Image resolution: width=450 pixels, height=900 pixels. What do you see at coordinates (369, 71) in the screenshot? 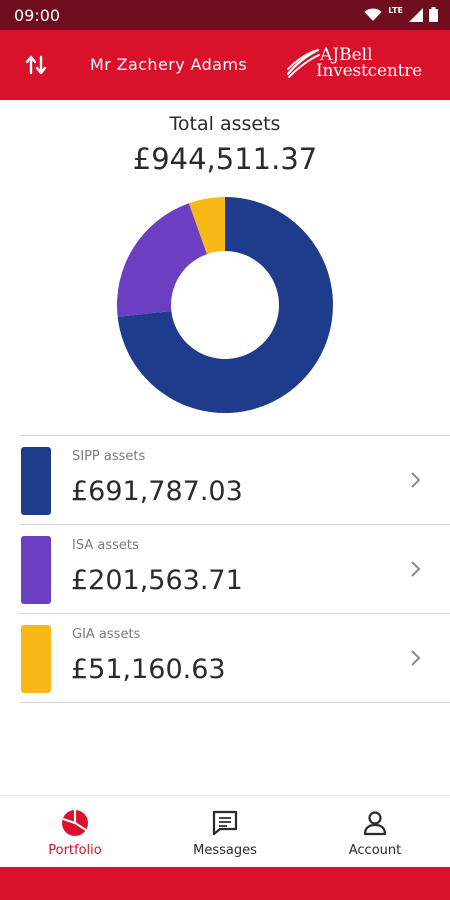
I see `logo-text-bottom: Investcentre` at bounding box center [369, 71].